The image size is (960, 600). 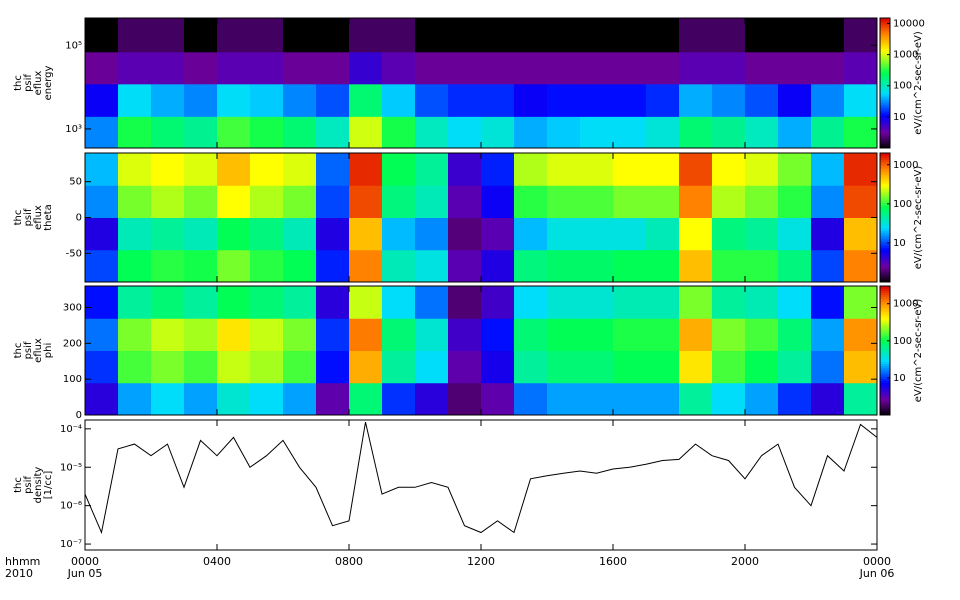 I want to click on y-axis-label: density, so click(x=38, y=485).